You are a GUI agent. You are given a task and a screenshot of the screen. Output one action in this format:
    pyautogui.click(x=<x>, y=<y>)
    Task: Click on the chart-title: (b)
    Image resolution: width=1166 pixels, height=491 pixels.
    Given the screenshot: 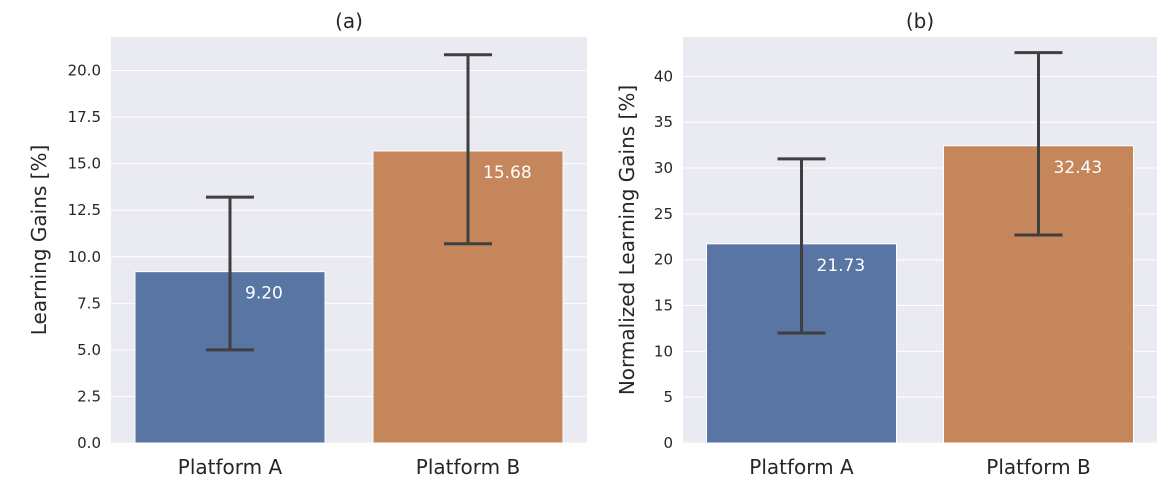 What is the action you would take?
    pyautogui.click(x=920, y=21)
    